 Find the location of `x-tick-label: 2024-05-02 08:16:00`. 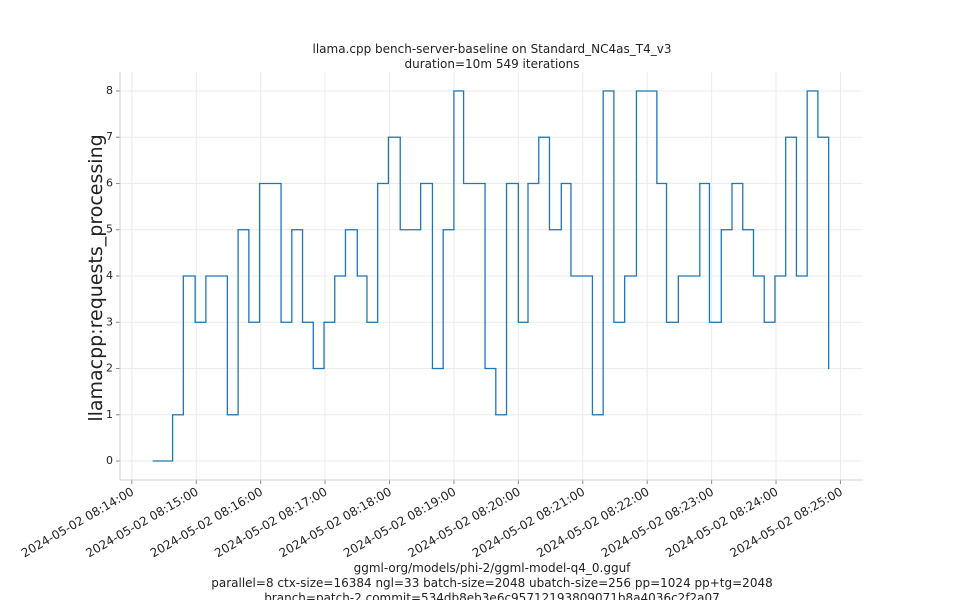

x-tick-label: 2024-05-02 08:16:00 is located at coordinates (206, 522).